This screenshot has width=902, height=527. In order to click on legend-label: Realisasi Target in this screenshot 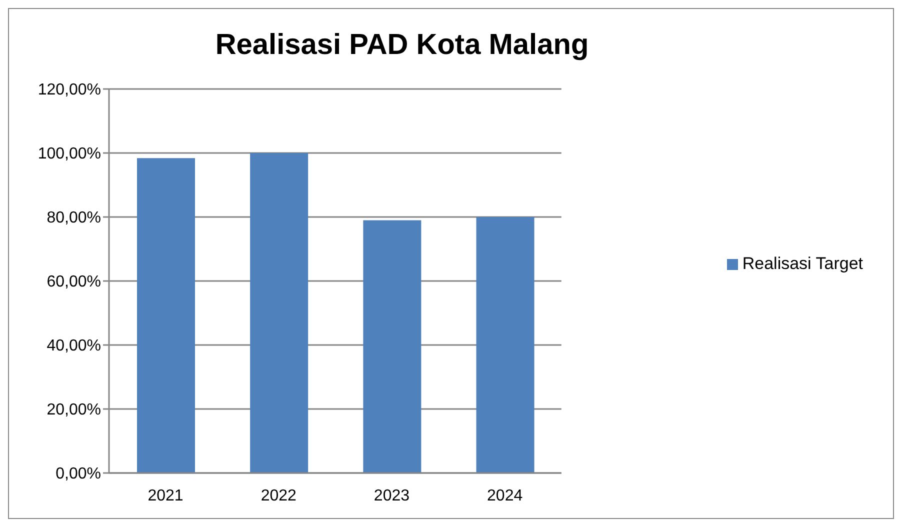, I will do `click(802, 263)`.